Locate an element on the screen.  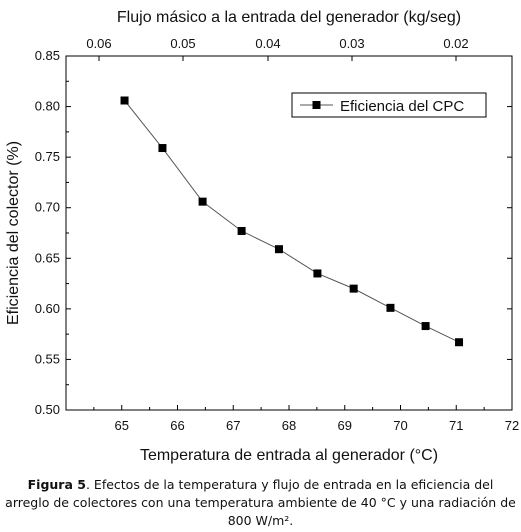
x-tick-label: 68 is located at coordinates (289, 425).